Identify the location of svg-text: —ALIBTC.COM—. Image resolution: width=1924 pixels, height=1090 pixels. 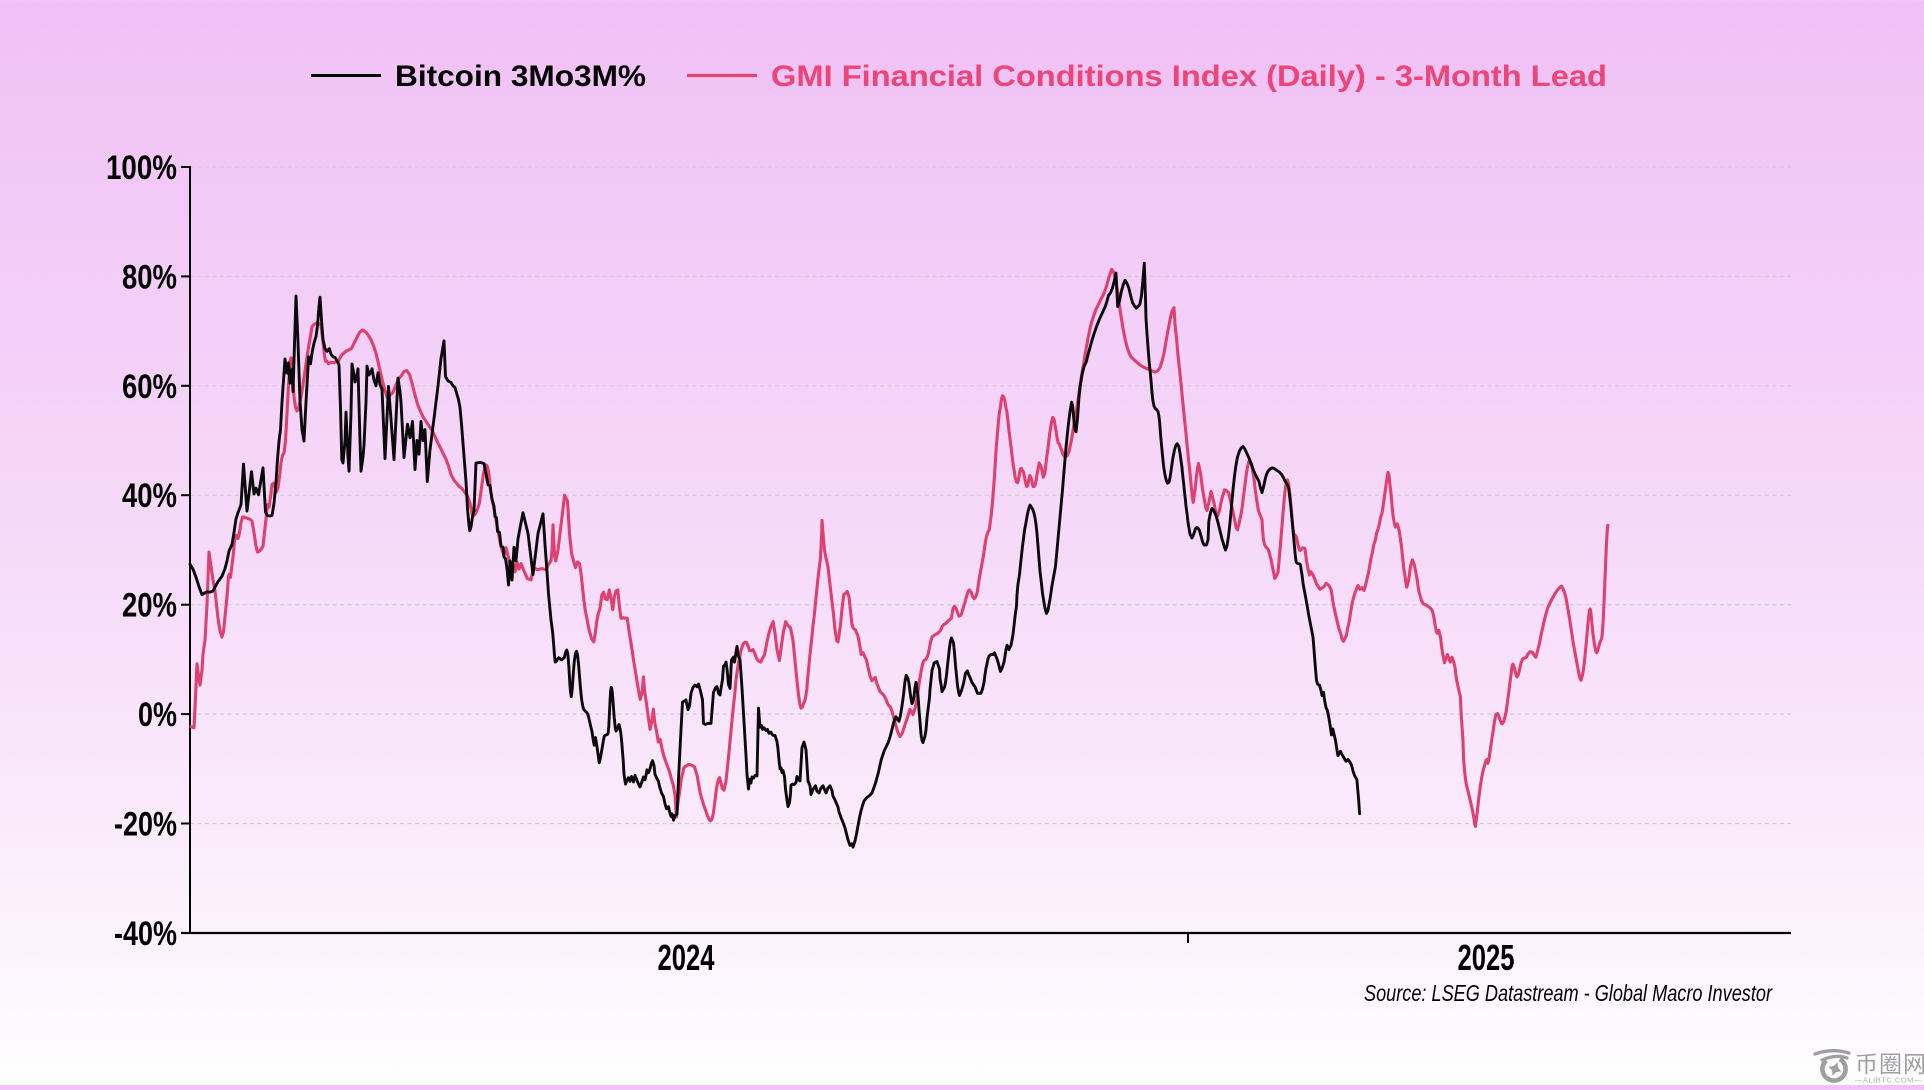
(1888, 1080).